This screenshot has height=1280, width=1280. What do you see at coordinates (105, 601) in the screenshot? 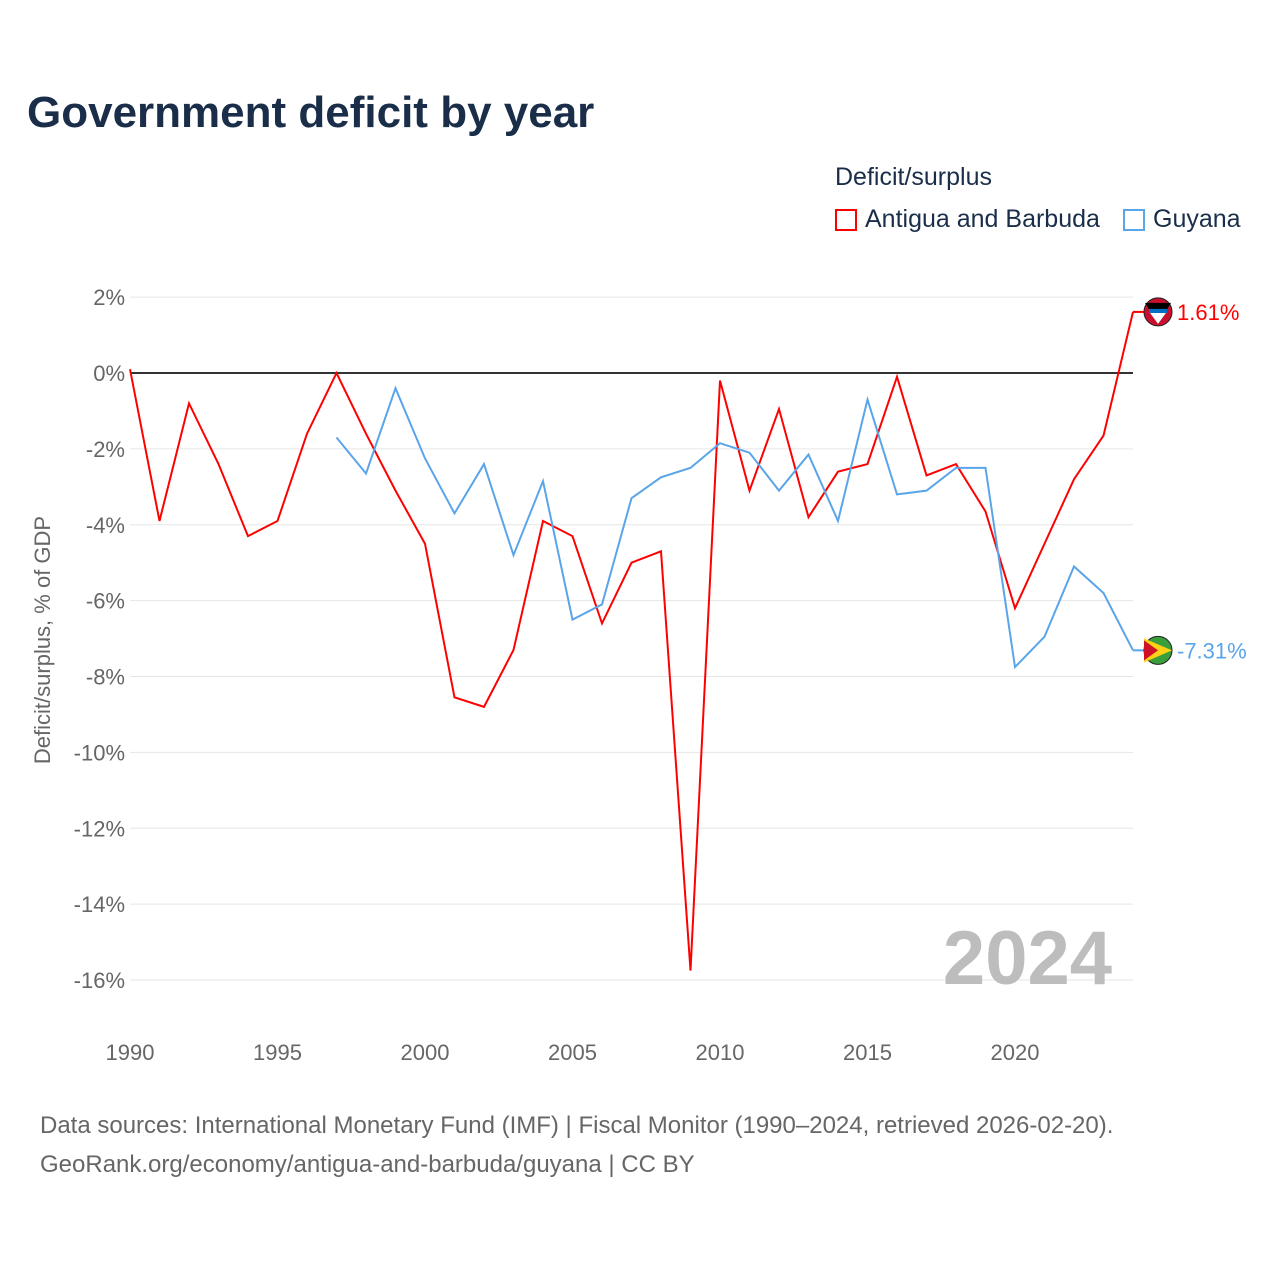
I see `y-tick-label: -6%` at bounding box center [105, 601].